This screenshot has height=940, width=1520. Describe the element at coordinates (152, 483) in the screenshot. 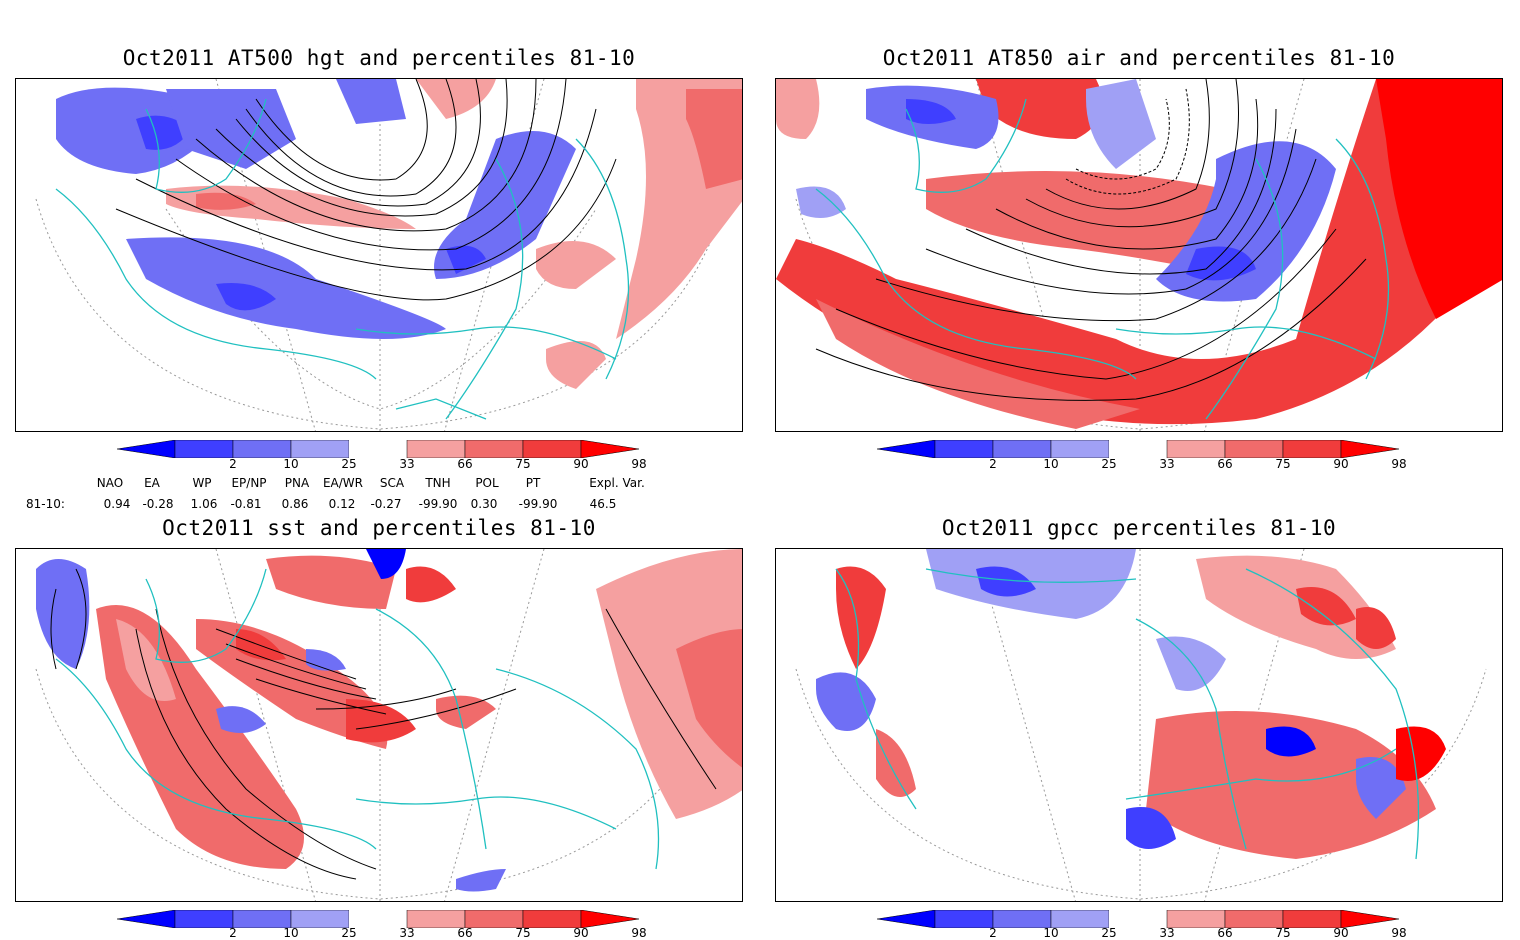

I see `index-name: EA` at that location.